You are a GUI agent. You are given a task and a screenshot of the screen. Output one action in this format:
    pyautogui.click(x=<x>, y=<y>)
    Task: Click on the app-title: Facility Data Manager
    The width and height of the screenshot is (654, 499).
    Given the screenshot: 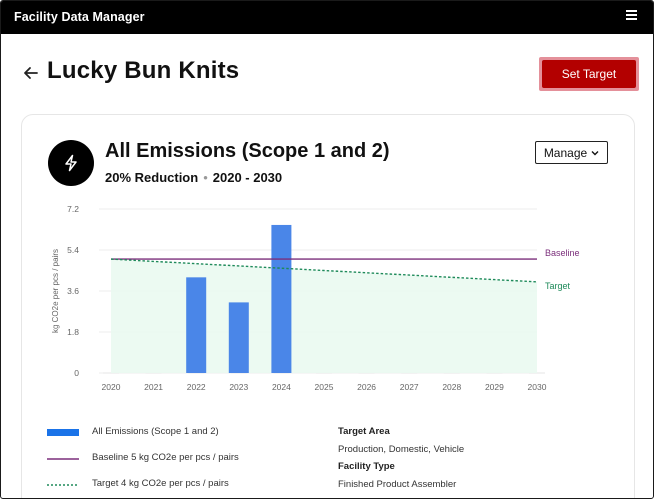 What is the action you would take?
    pyautogui.click(x=79, y=17)
    